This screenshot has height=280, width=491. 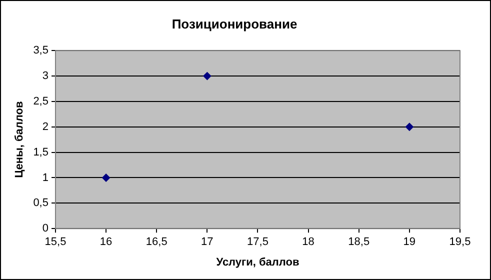 I want to click on x-axis-title: Услуги, баллов, so click(x=258, y=262).